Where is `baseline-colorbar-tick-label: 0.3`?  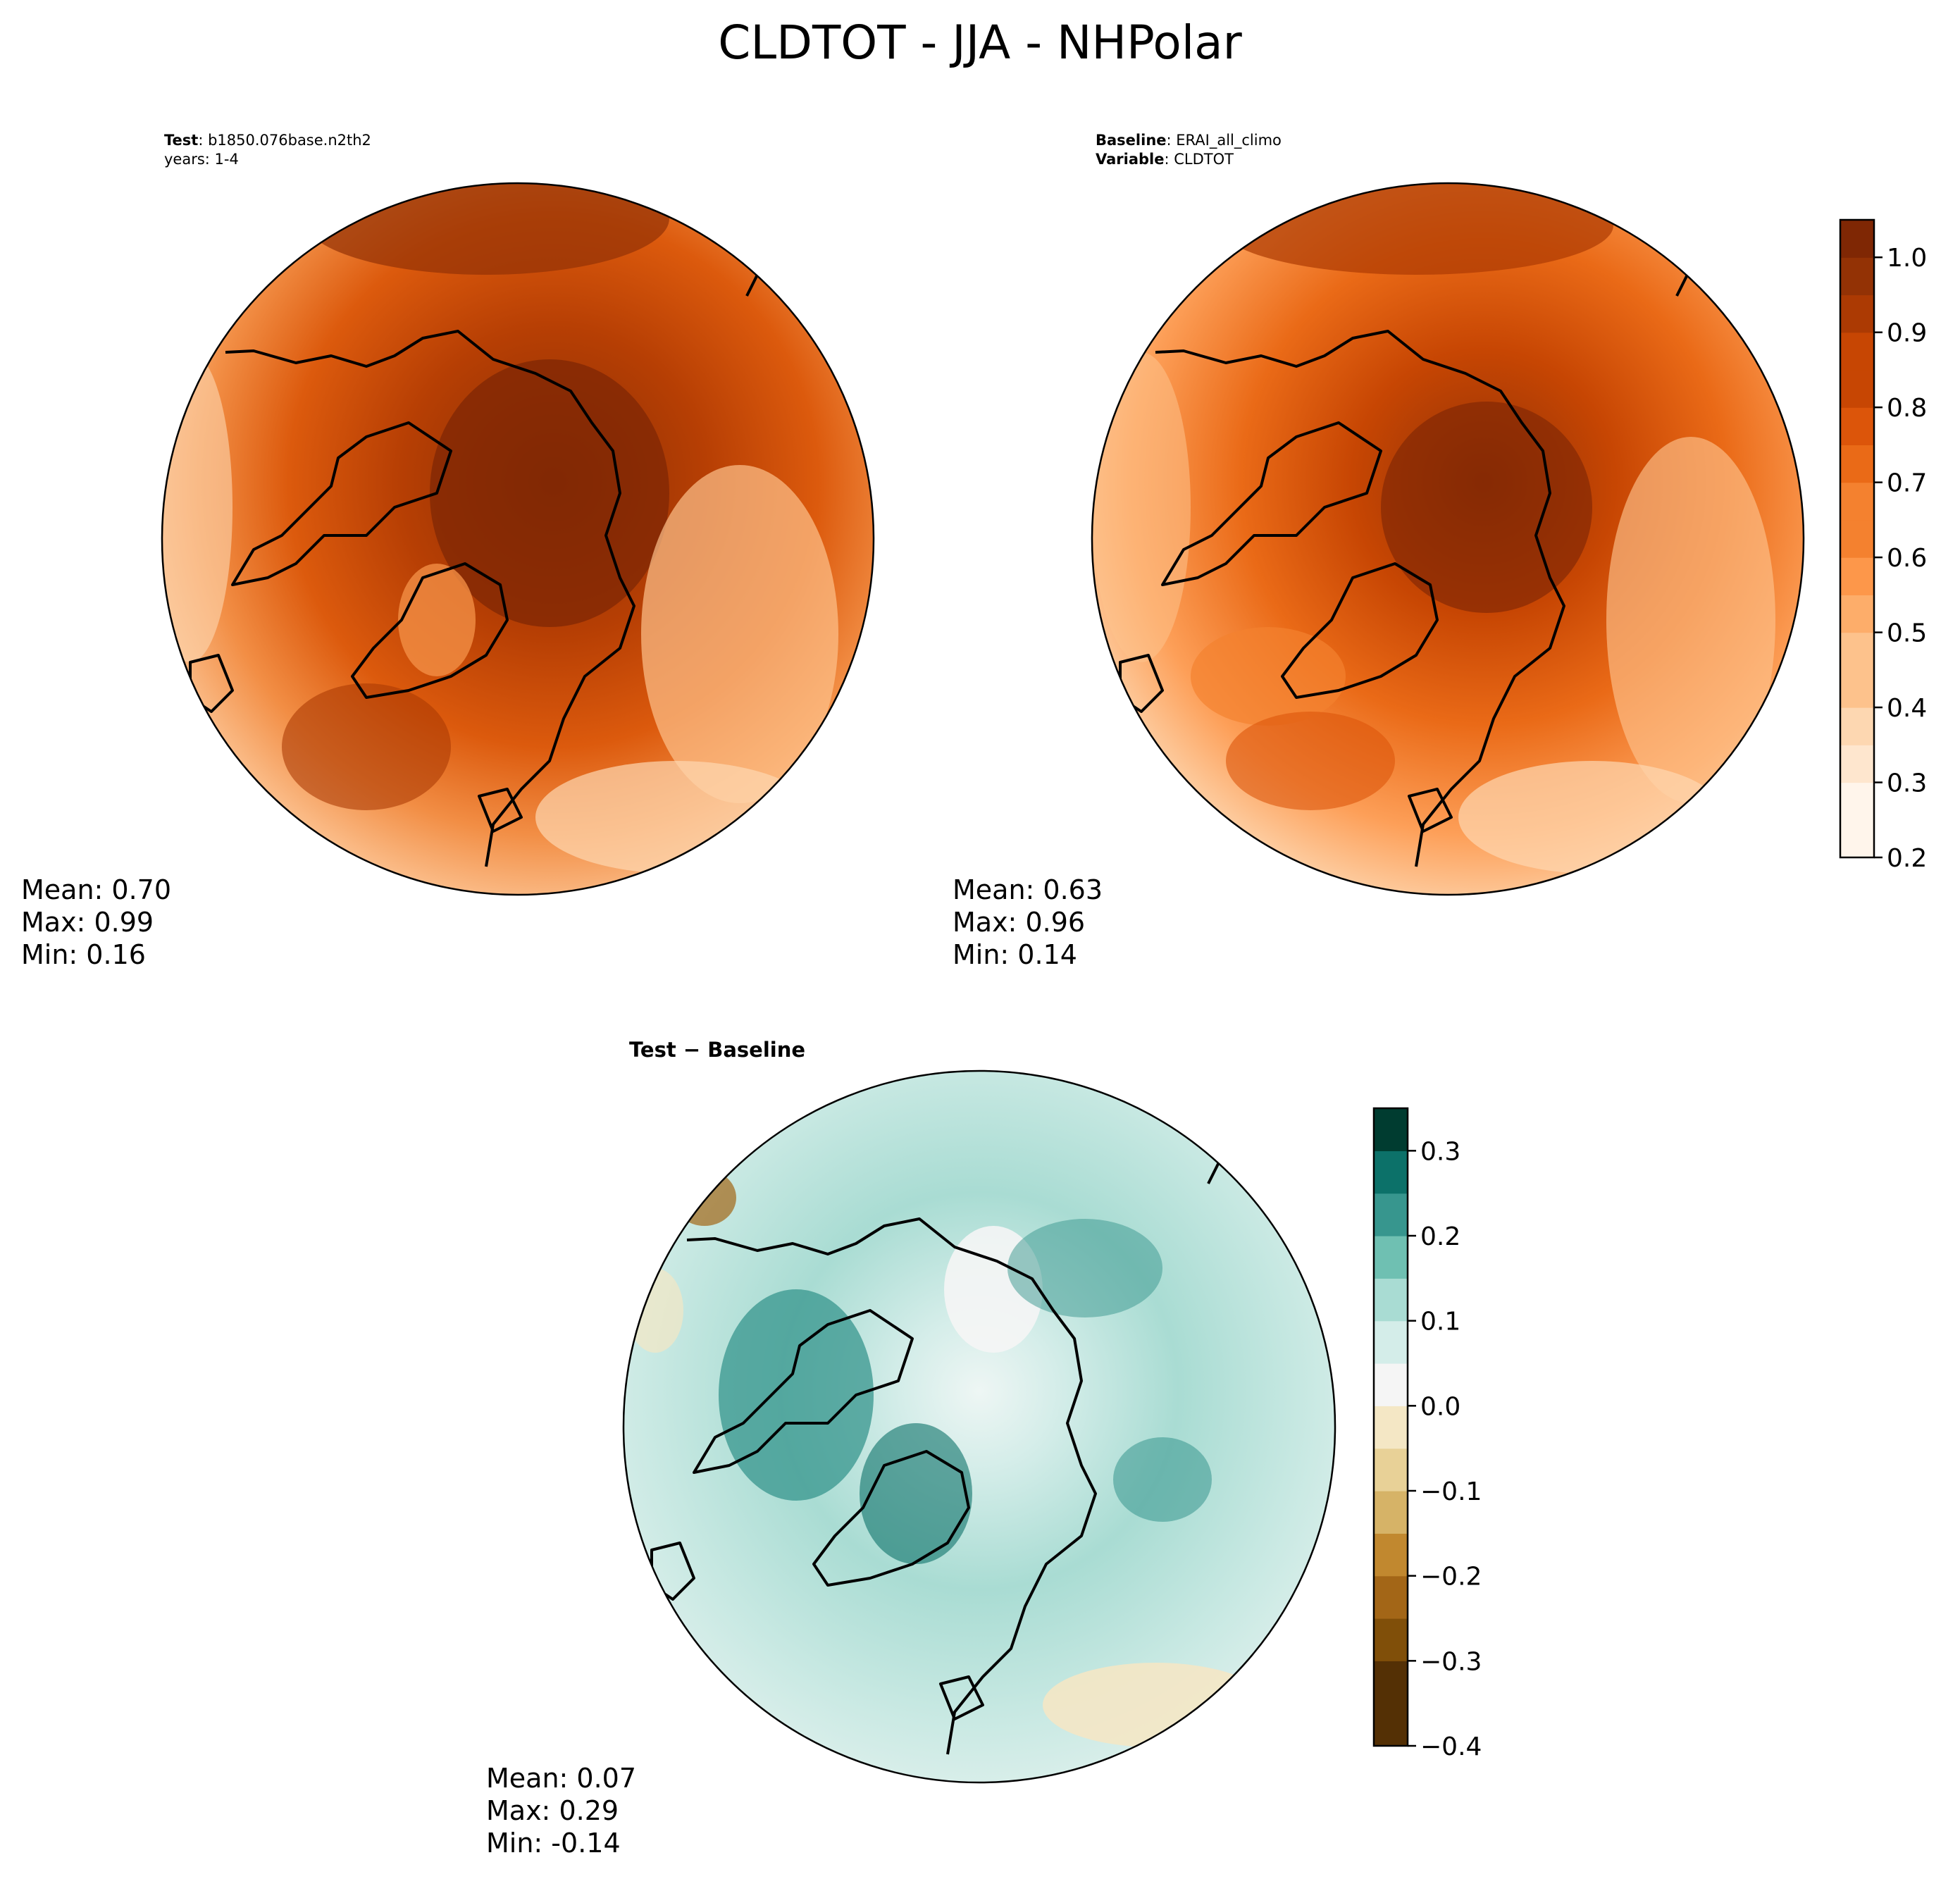 baseline-colorbar-tick-label: 0.3 is located at coordinates (1907, 784).